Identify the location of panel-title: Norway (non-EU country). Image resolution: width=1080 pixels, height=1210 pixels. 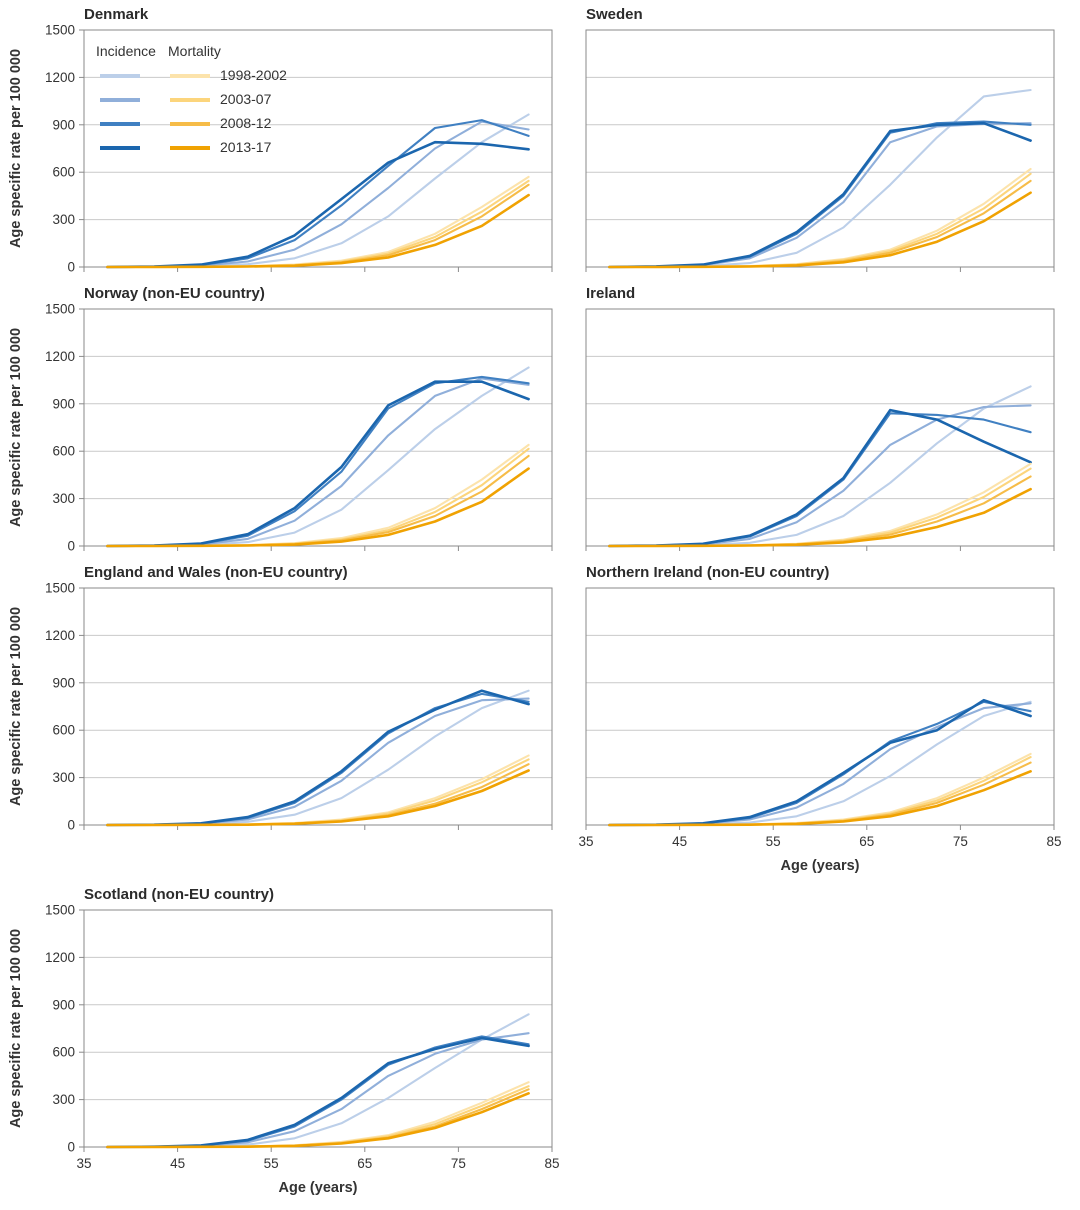
(174, 293).